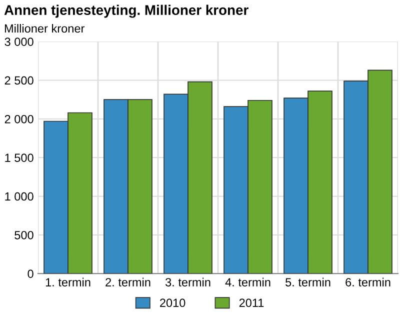  Describe the element at coordinates (31, 274) in the screenshot. I see `y-tick-label: 0` at that location.